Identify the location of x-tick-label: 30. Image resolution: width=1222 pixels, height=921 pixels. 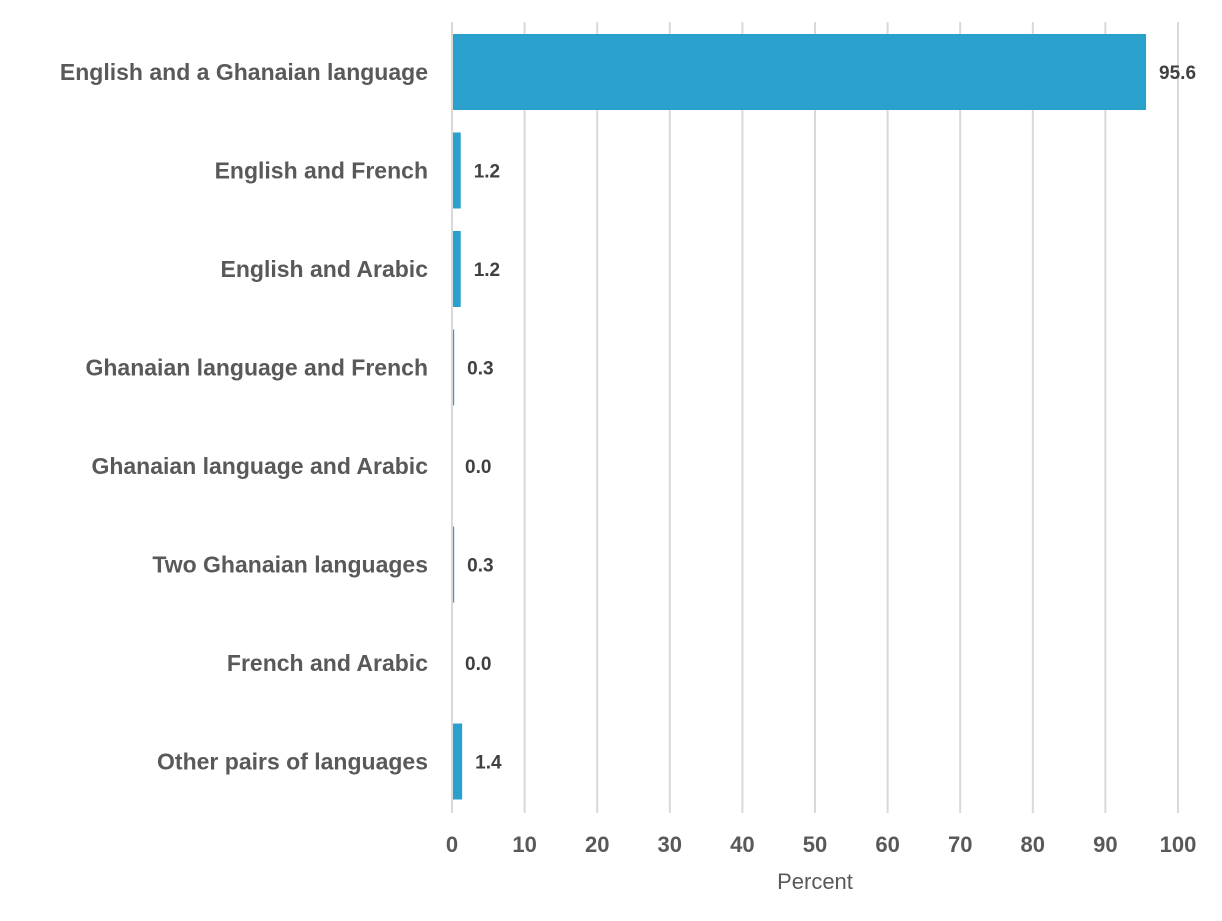
(670, 844).